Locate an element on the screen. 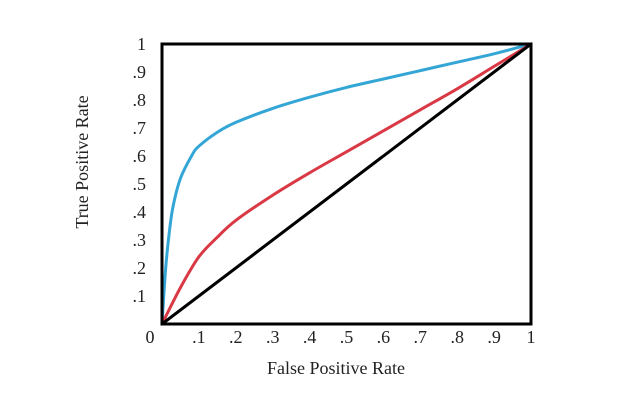 The width and height of the screenshot is (640, 407). y-tick-label: .7 is located at coordinates (140, 128).